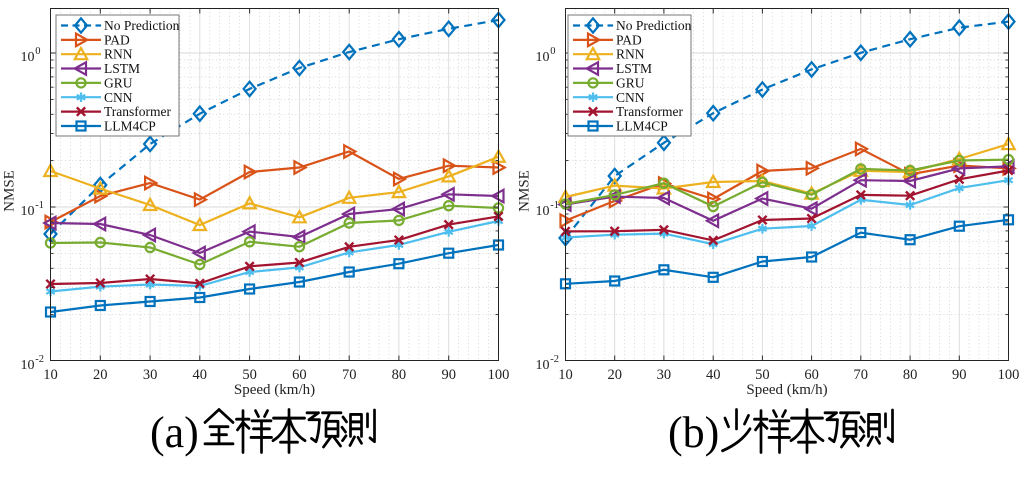 The height and width of the screenshot is (477, 1024). Describe the element at coordinates (693, 432) in the screenshot. I see `svg-text: (b)` at that location.